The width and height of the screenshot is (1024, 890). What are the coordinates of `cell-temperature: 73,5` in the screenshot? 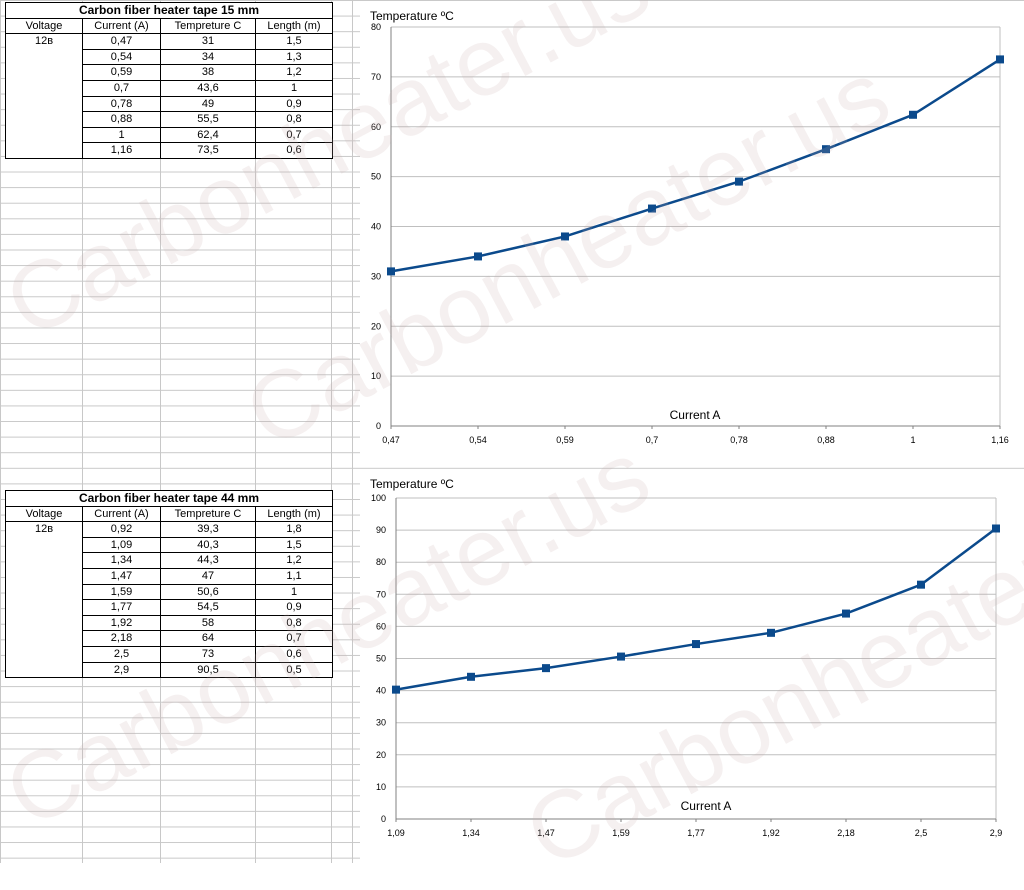 It's located at (208, 150).